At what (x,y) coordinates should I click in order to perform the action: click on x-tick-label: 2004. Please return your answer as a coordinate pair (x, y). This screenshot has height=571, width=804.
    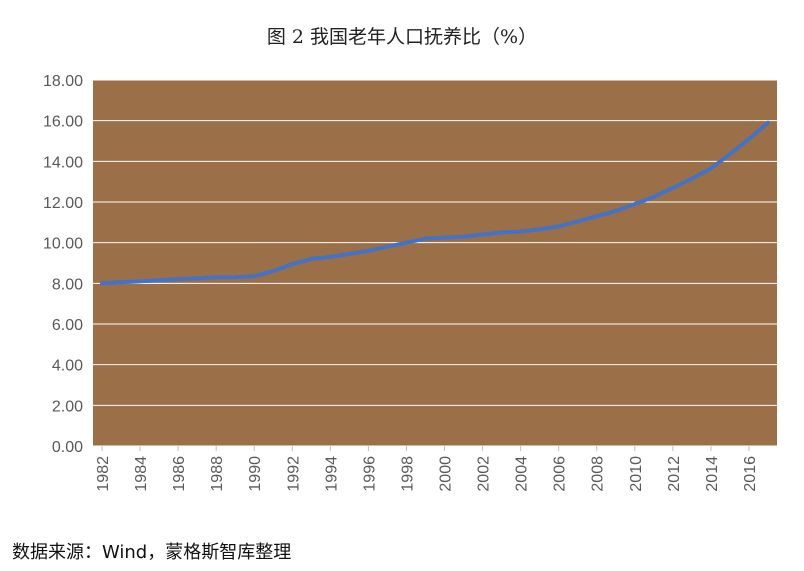
    Looking at the image, I should click on (522, 474).